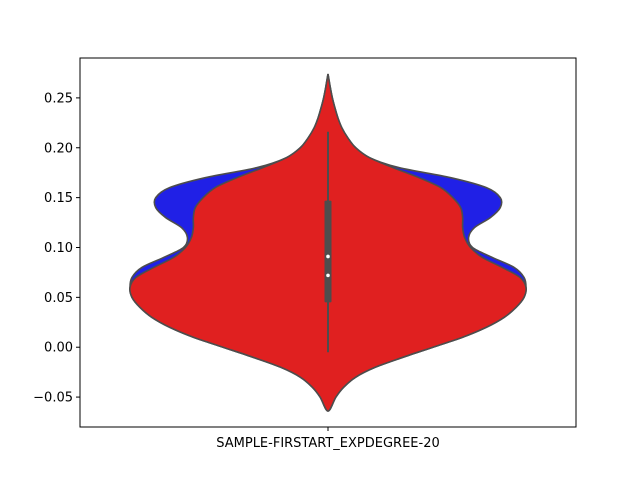  I want to click on y-axis: −0.05 0.00 0.05 0.10 0.15 0.20 0.25, so click(56, 248).